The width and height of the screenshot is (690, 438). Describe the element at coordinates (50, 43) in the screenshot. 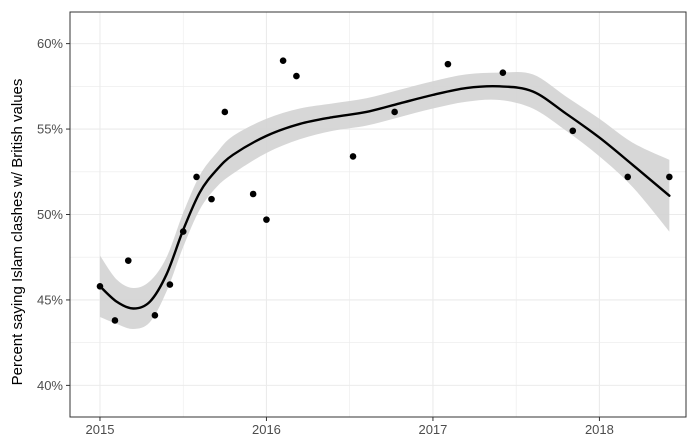

I see `y-tick-label: 60%` at that location.